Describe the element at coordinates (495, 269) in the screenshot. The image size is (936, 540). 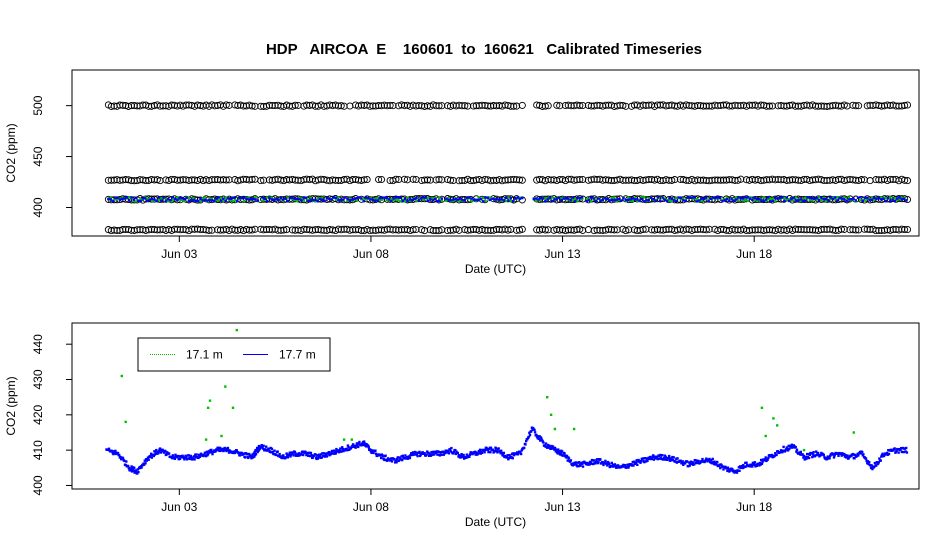
I see `x-axis-label: Date (UTC)` at that location.